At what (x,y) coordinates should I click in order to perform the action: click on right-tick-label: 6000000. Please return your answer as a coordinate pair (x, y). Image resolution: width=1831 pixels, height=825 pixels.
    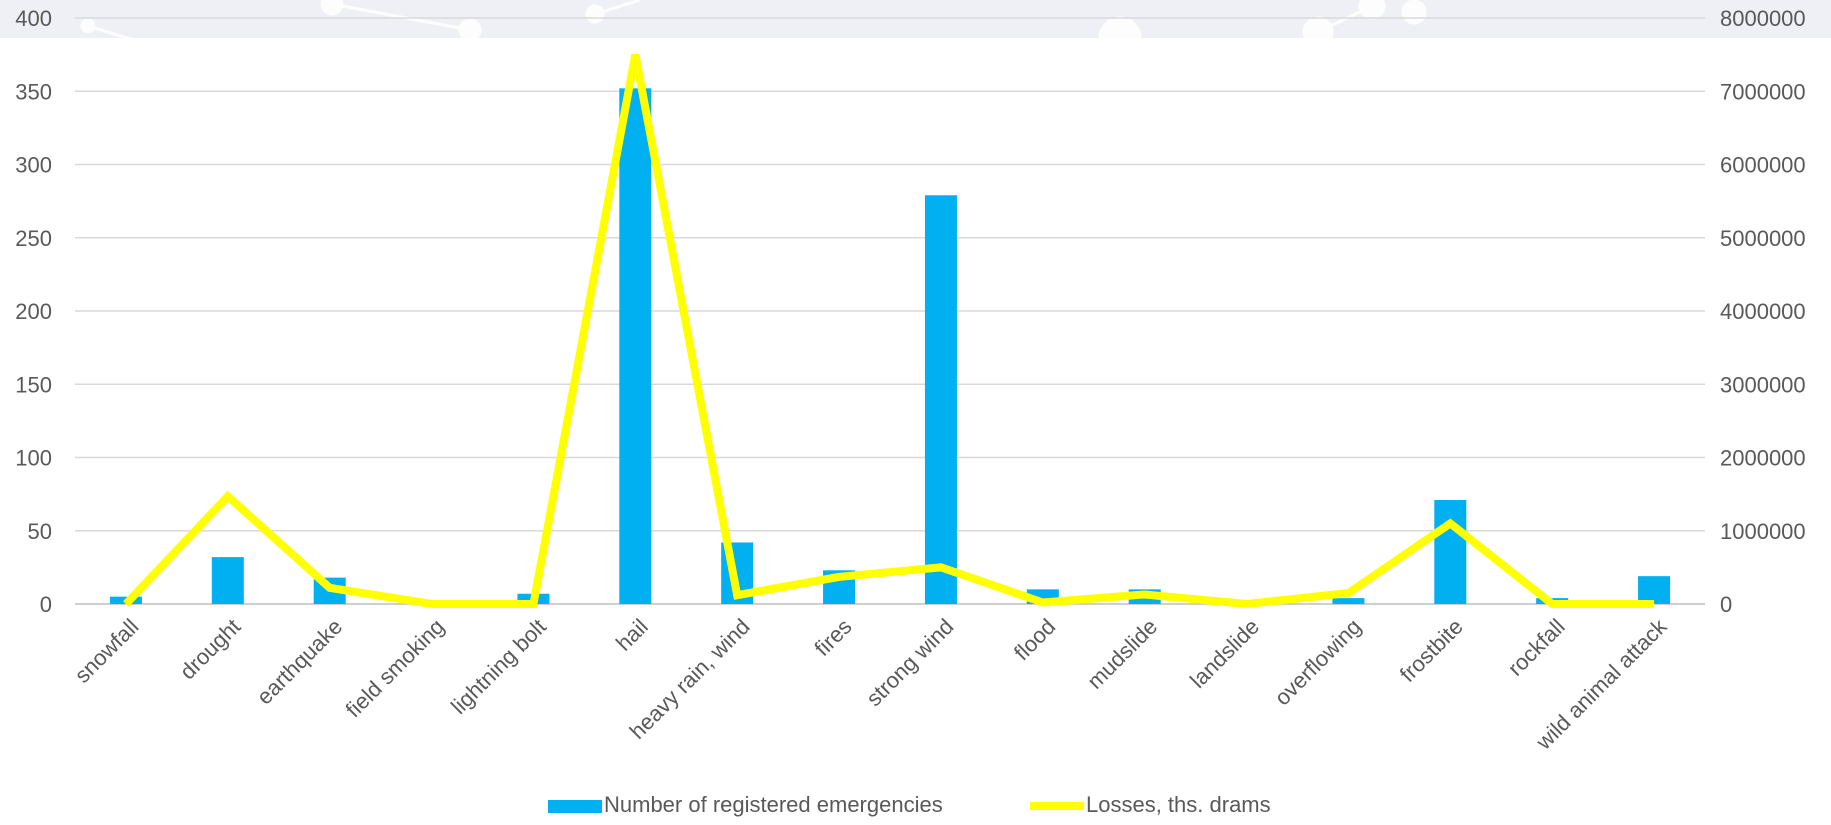
    Looking at the image, I should click on (1763, 165).